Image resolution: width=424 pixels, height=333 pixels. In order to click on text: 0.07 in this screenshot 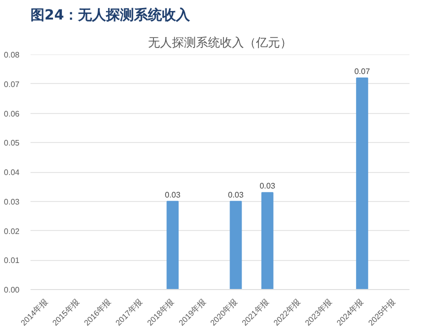, I will do `click(12, 84)`.